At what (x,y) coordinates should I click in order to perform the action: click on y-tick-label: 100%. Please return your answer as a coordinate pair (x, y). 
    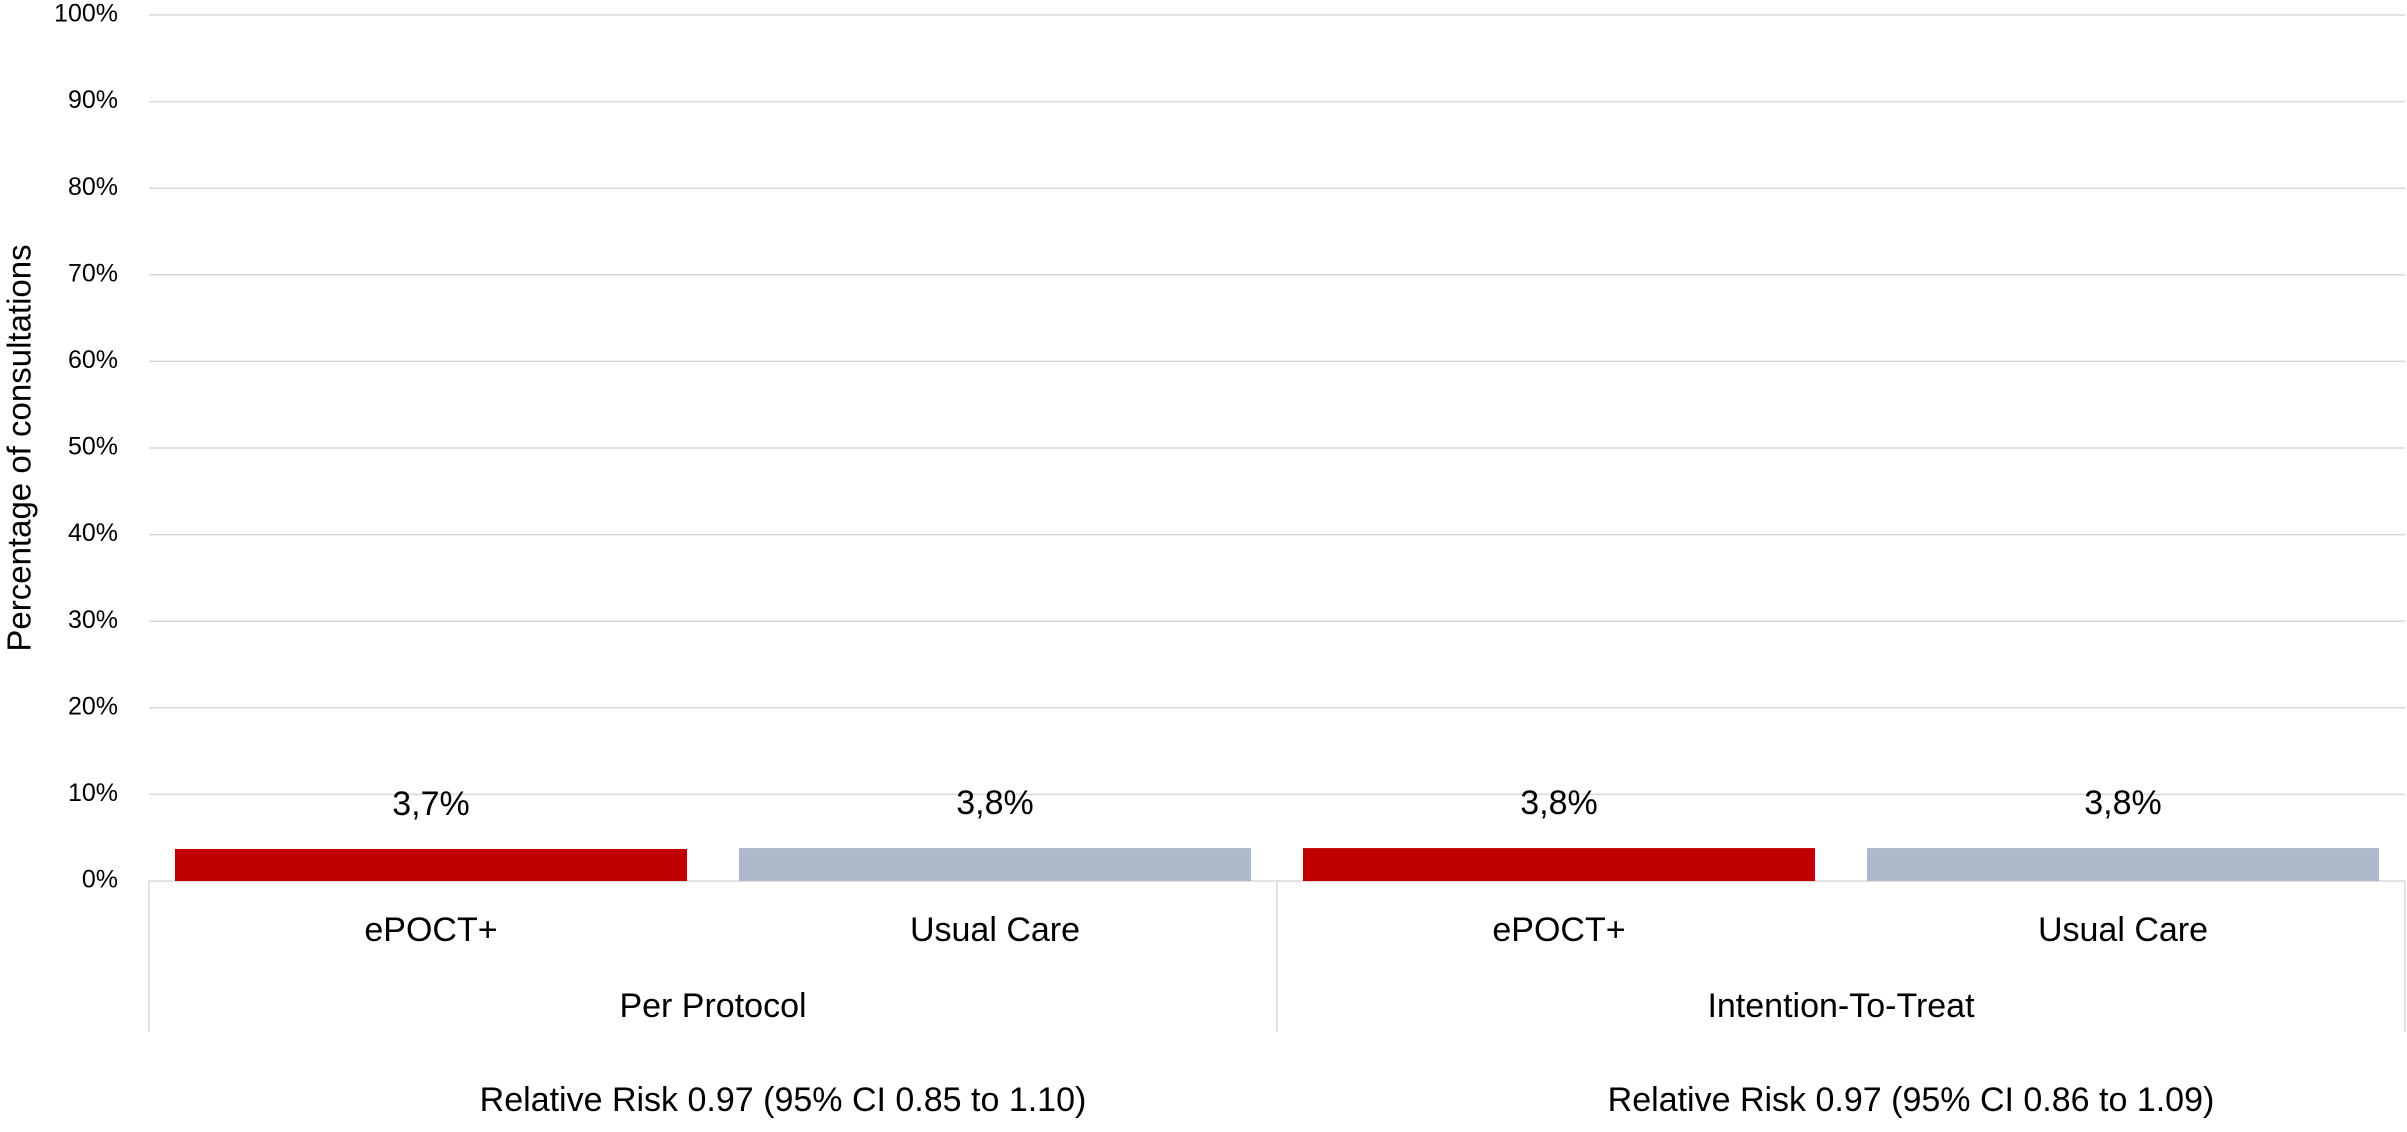
    Looking at the image, I should click on (86, 14).